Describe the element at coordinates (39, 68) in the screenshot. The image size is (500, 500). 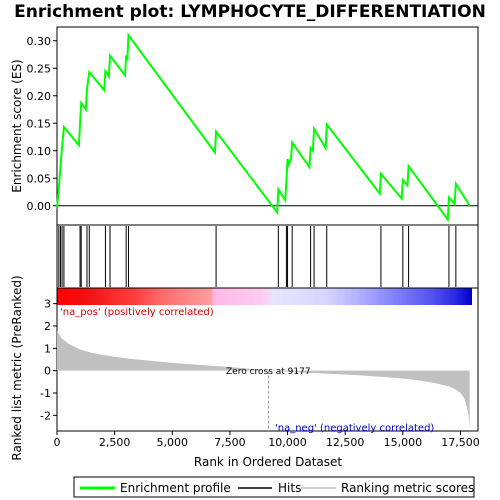
I see `es-y-tick-label: 0.25` at that location.